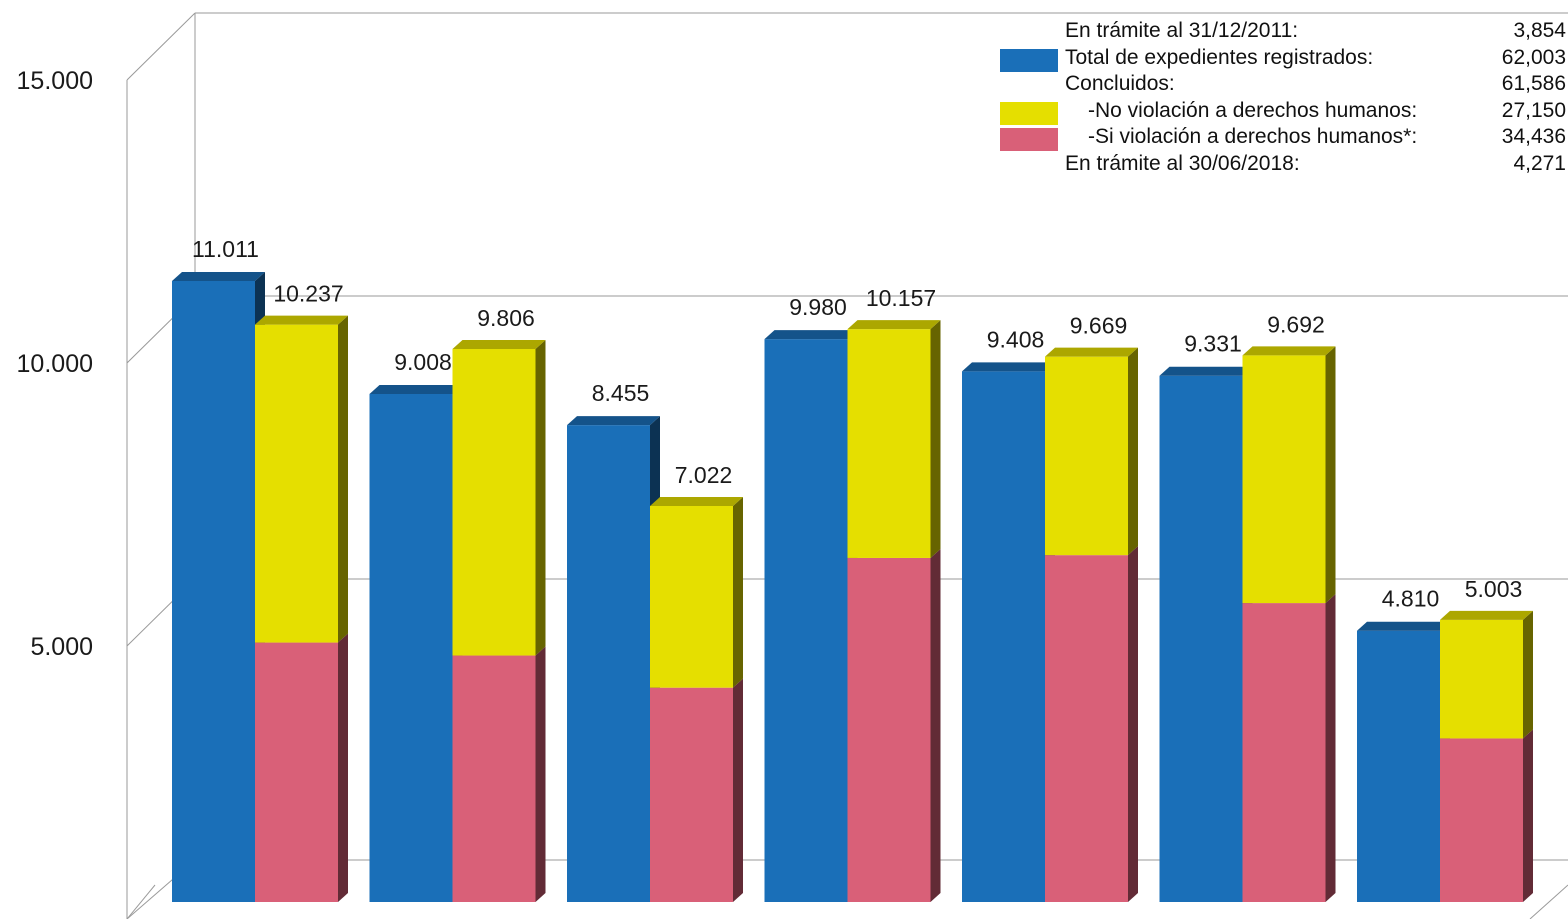  Describe the element at coordinates (935, 725) in the screenshot. I see `bar-si-violacion-4-side` at that location.